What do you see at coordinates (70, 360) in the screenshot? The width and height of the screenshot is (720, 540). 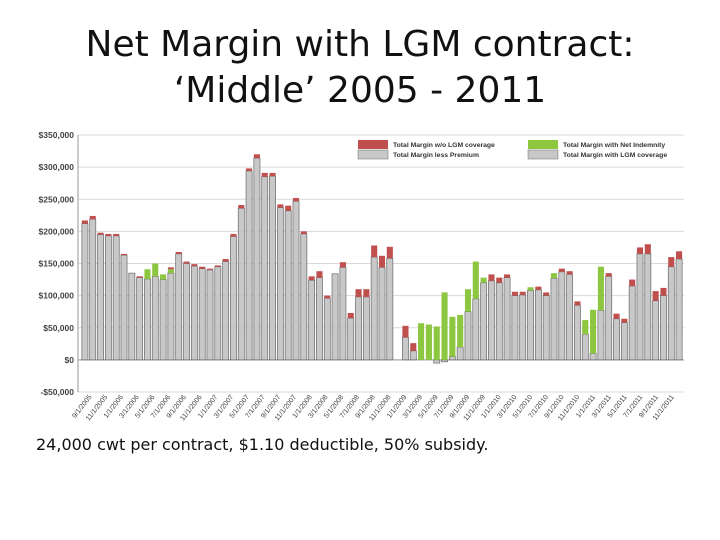 I see `y-tick-label: $0` at bounding box center [70, 360].